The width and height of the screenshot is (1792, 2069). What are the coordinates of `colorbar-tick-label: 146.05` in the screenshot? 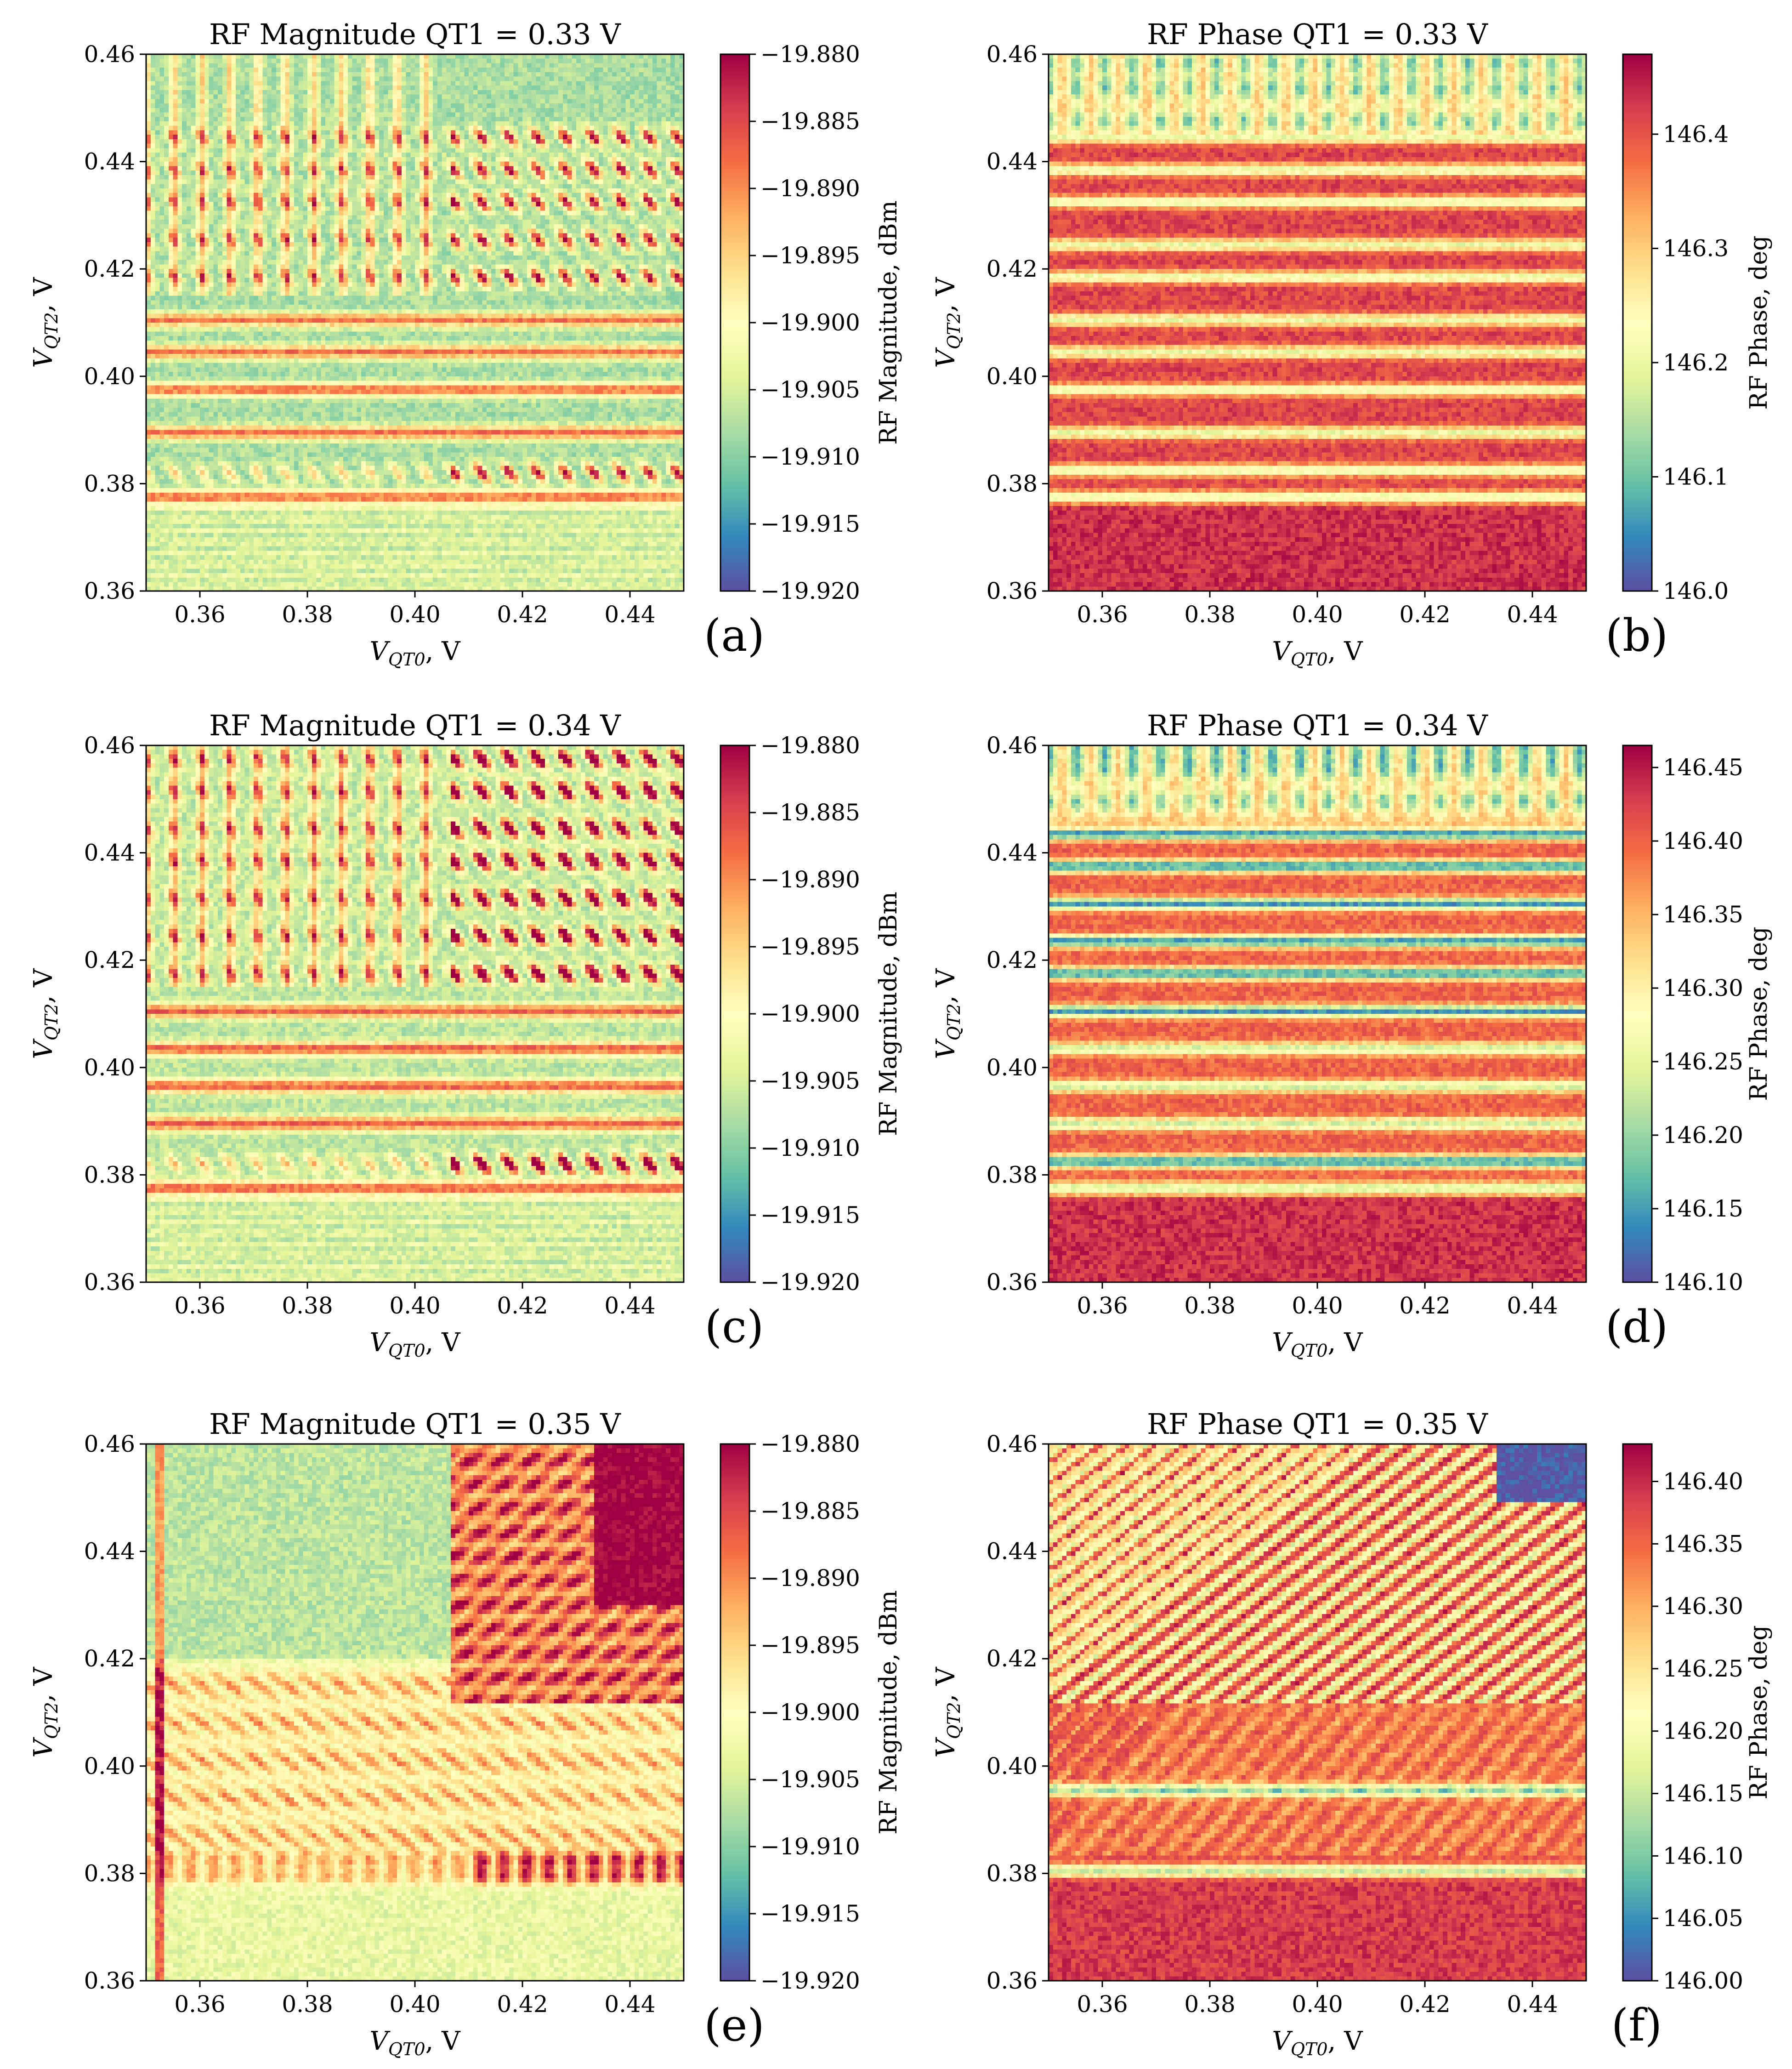 It's located at (1703, 1918).